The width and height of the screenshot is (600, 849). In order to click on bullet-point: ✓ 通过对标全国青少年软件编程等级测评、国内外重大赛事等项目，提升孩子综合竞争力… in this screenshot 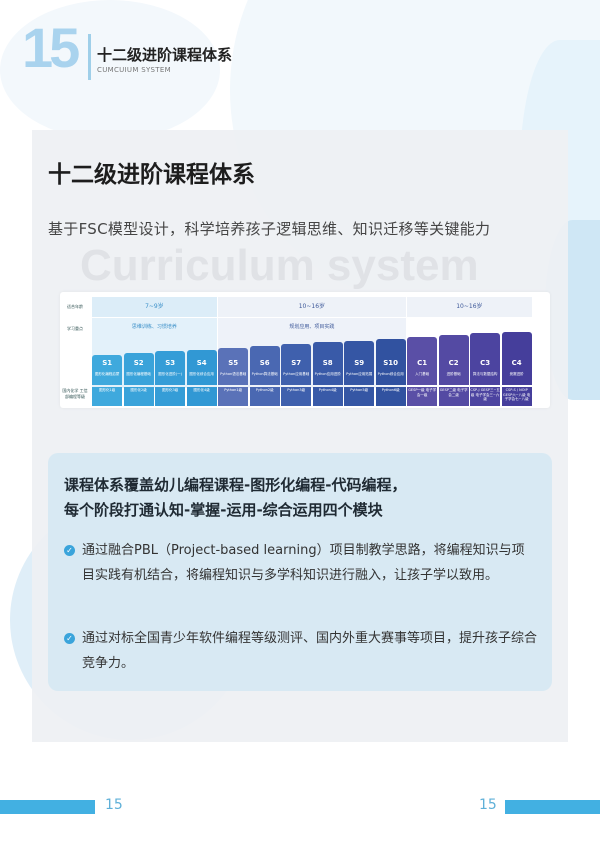, I will do `click(299, 651)`.